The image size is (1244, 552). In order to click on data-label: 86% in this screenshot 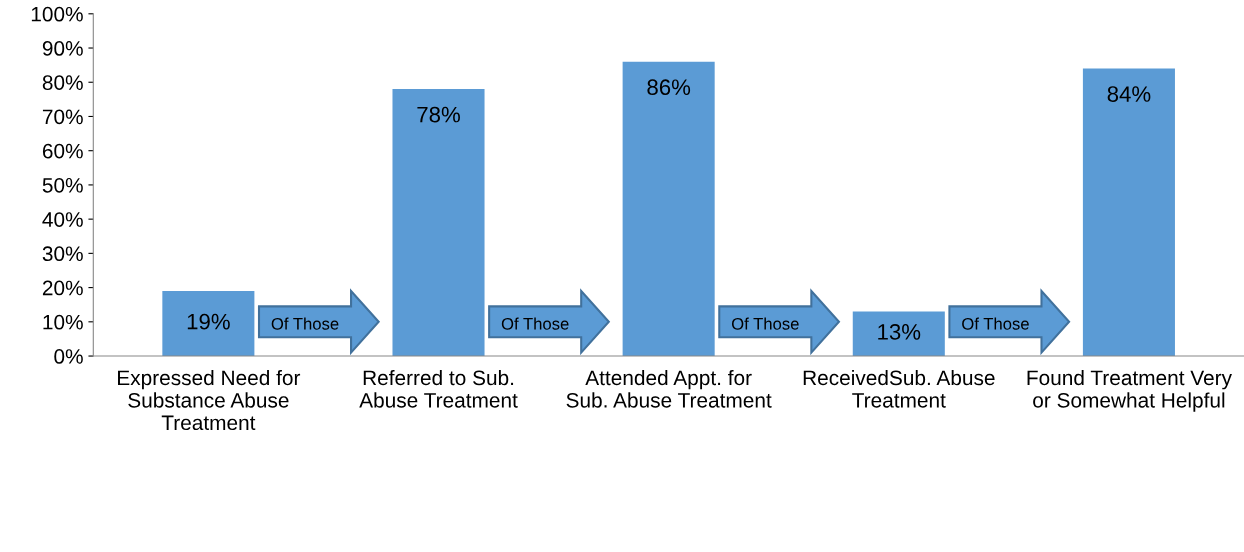, I will do `click(669, 87)`.